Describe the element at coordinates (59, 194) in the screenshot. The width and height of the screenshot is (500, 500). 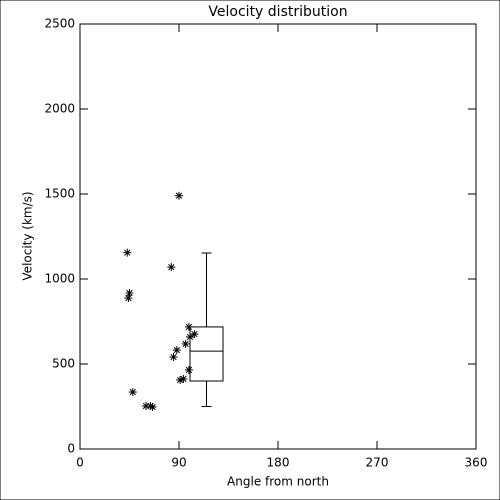
I see `y-tick-label: 1500` at that location.